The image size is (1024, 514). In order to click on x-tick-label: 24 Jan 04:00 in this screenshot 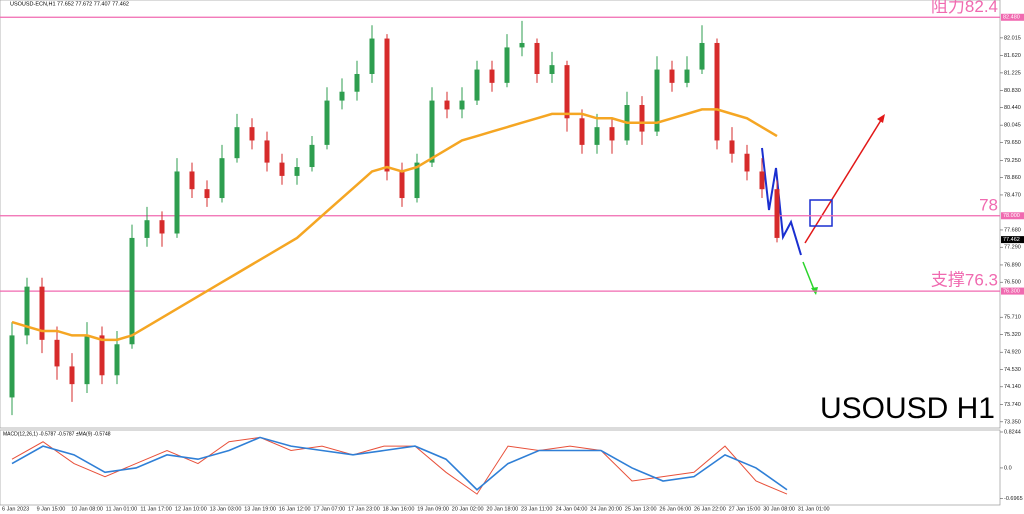, I will do `click(572, 509)`.